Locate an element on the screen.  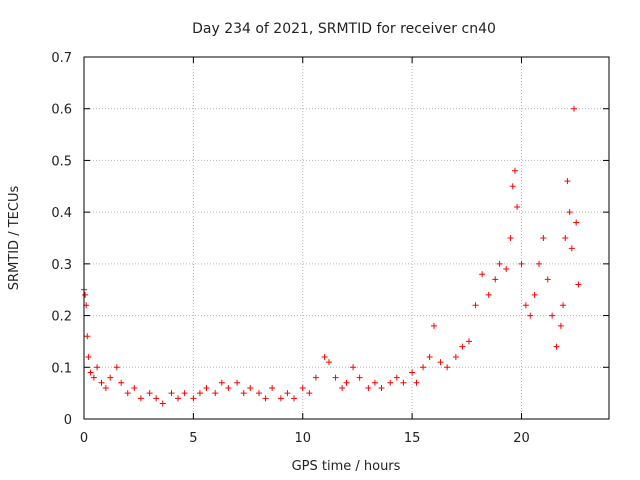
y-axis-label: SRMTID / TECUs is located at coordinates (14, 238).